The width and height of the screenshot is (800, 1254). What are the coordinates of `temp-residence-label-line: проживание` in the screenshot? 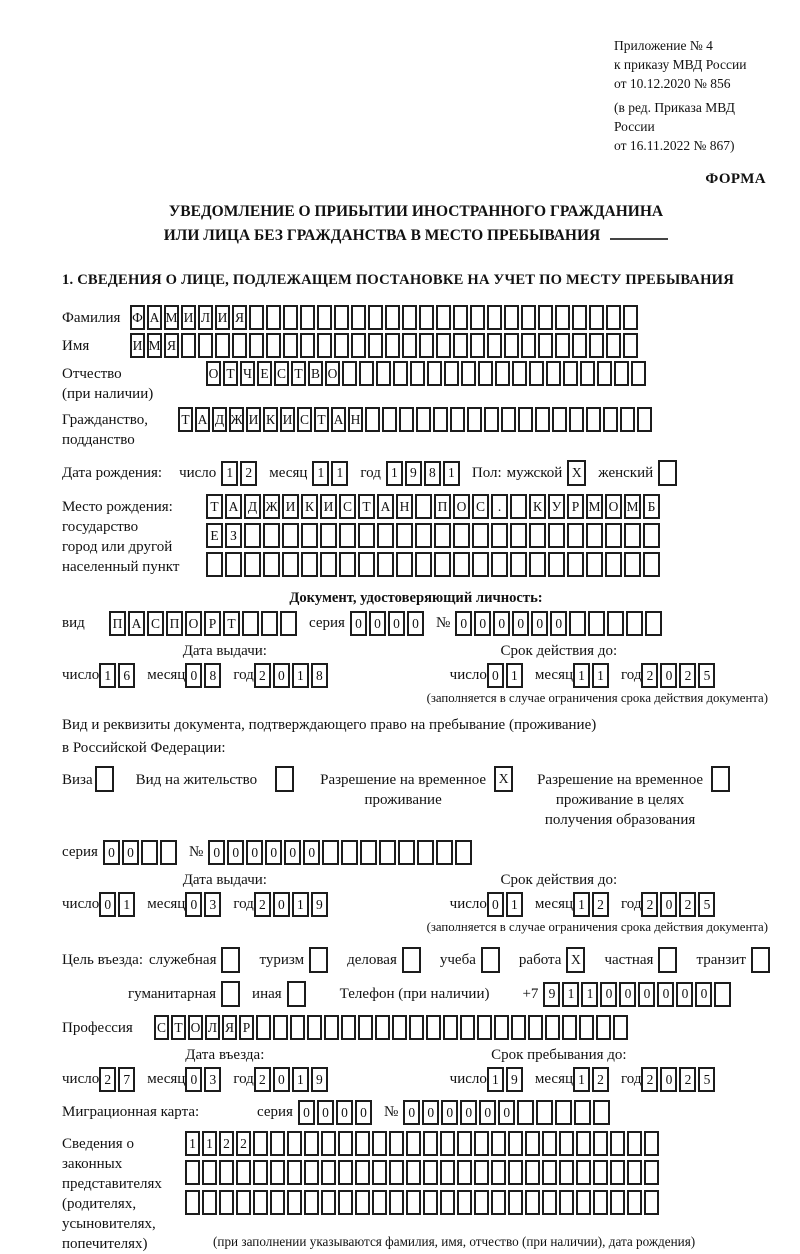 It's located at (403, 800).